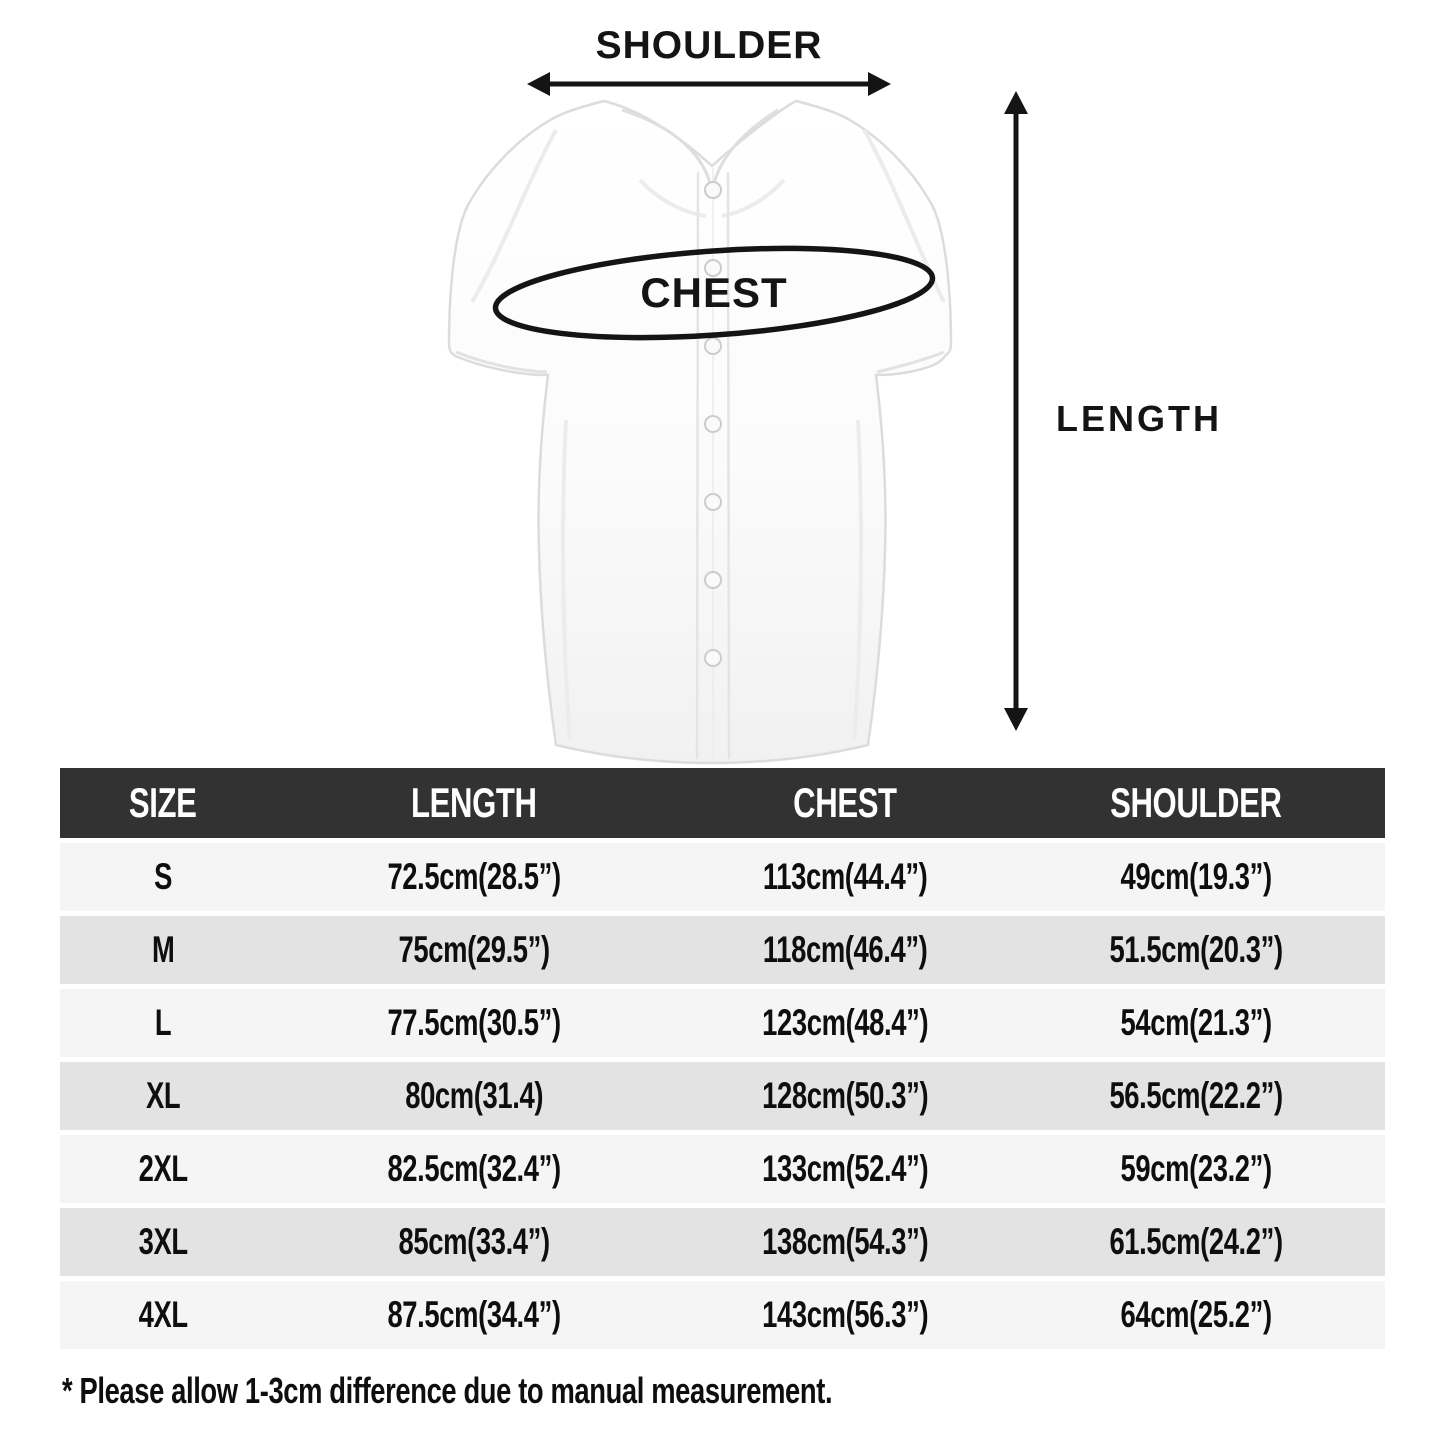  What do you see at coordinates (700, 362) in the screenshot?
I see `jersey-sleeve-seams` at bounding box center [700, 362].